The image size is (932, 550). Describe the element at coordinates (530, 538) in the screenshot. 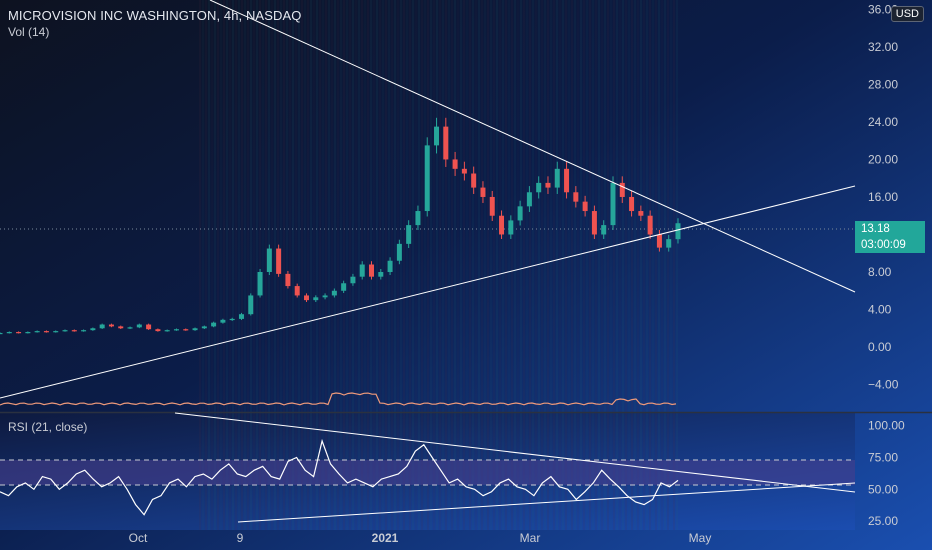

I see `time-tick-label: Mar` at that location.